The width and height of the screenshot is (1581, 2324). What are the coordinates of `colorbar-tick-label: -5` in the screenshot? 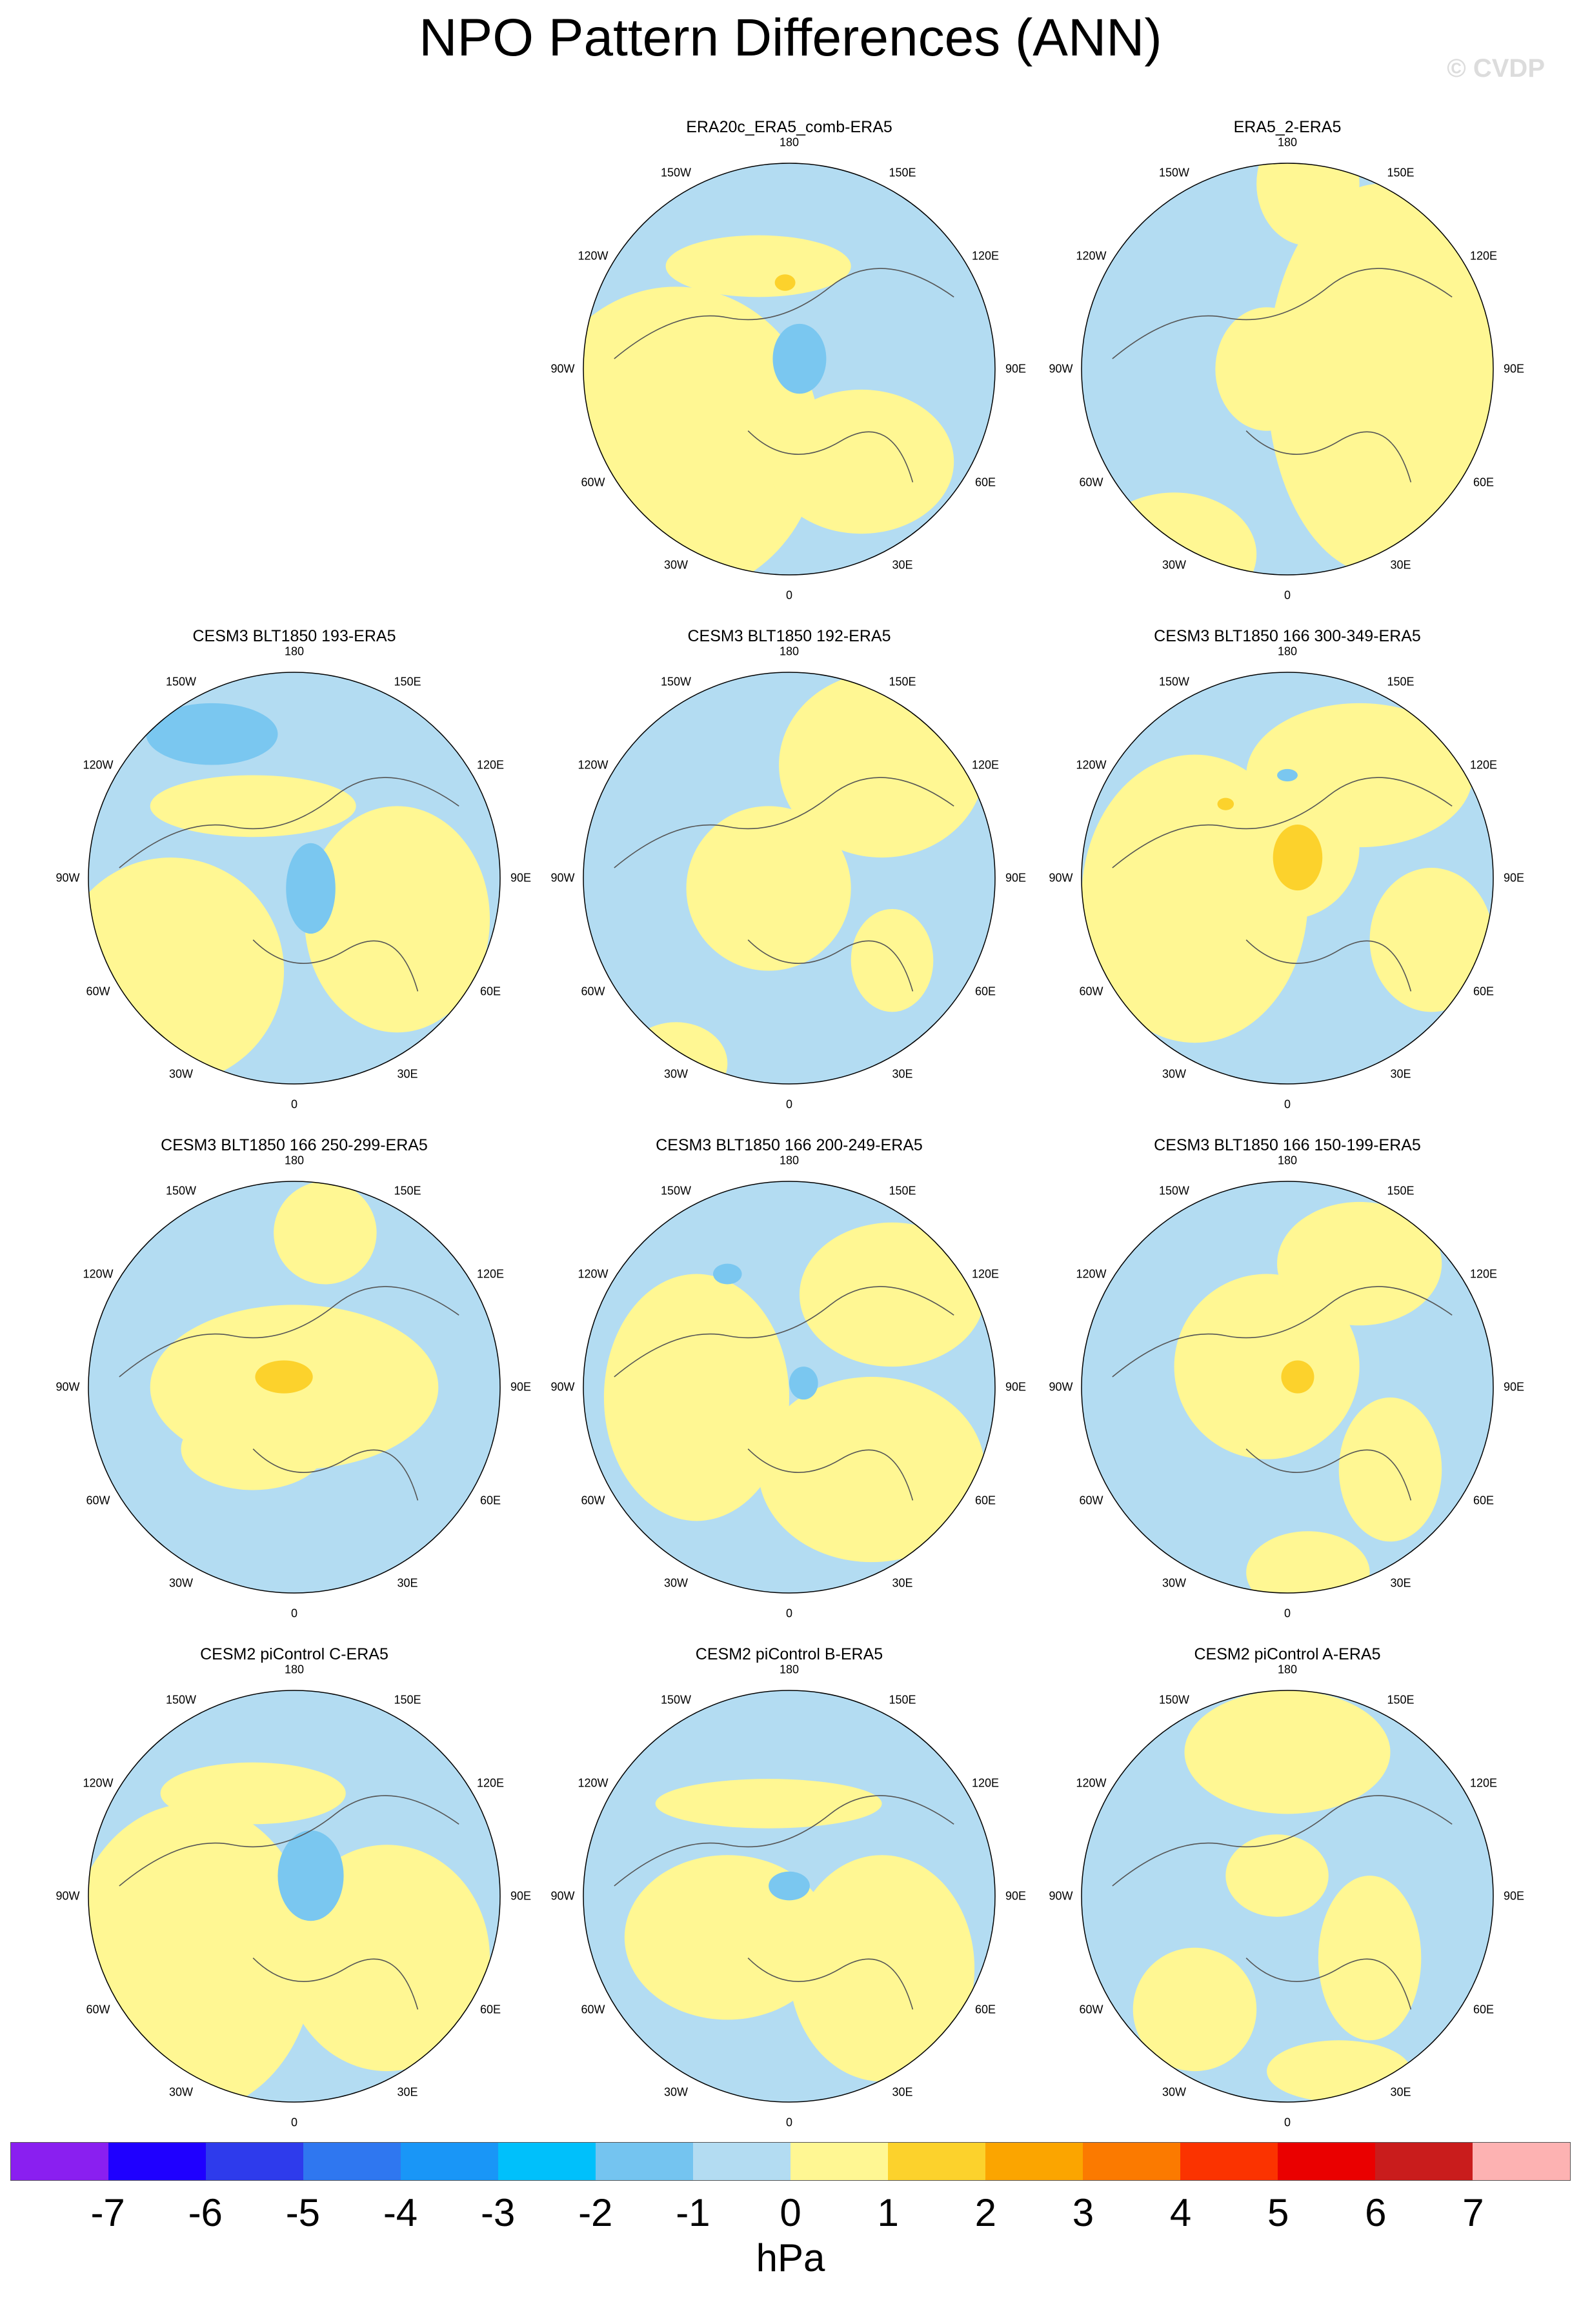 It's located at (303, 2212).